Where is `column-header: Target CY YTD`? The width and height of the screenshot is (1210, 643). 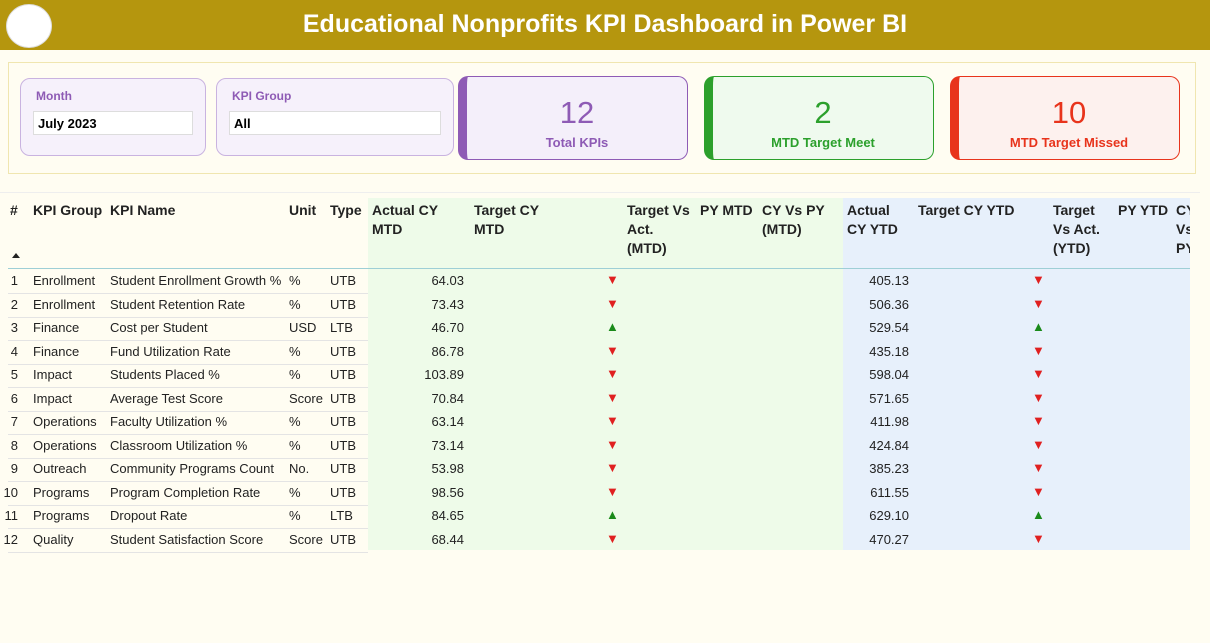
column-header: Target CY YTD is located at coordinates (966, 210).